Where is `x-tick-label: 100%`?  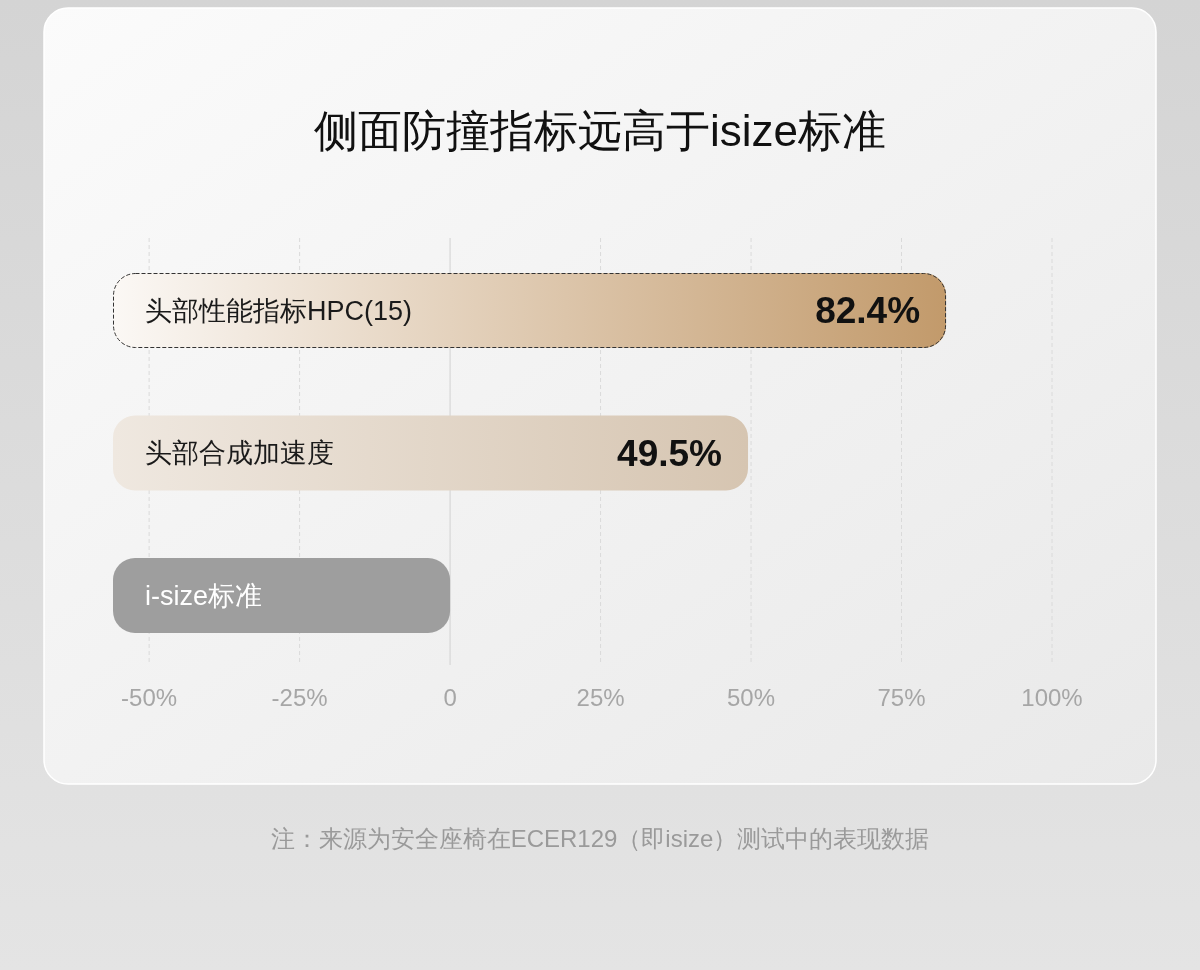
x-tick-label: 100% is located at coordinates (1052, 697).